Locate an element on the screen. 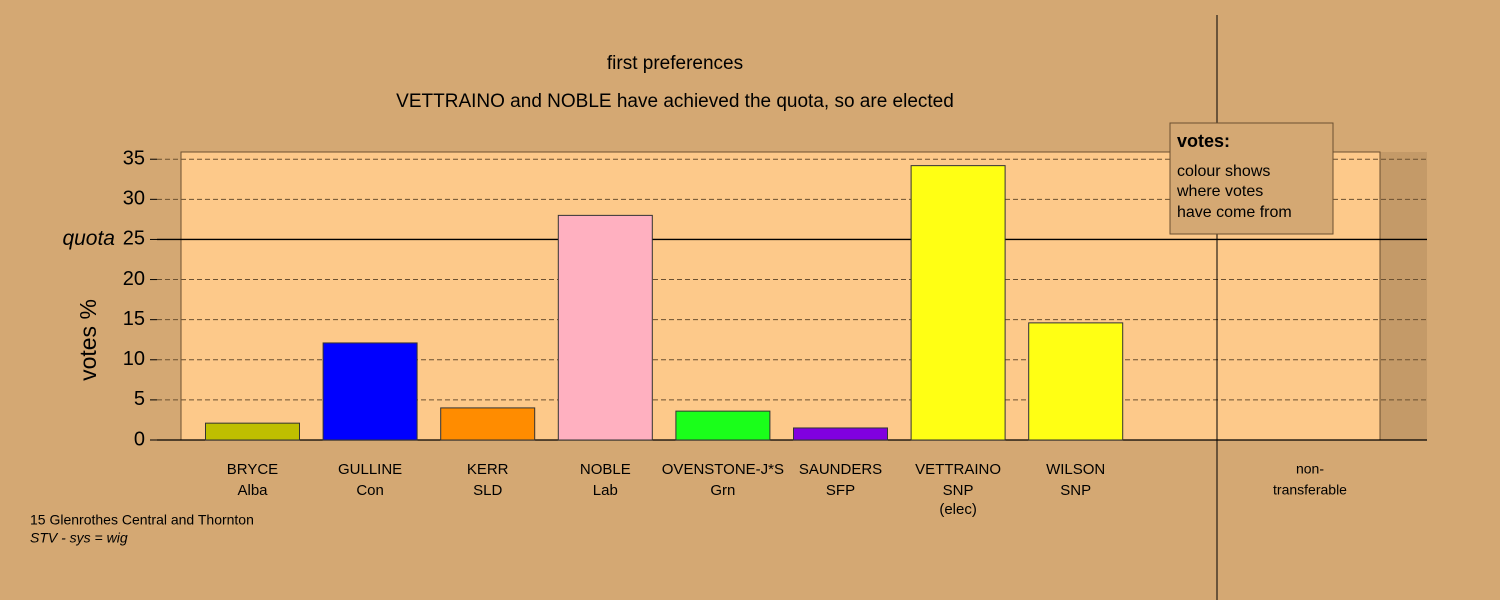 This screenshot has height=600, width=1500. y-tick-label: 15 is located at coordinates (134, 319).